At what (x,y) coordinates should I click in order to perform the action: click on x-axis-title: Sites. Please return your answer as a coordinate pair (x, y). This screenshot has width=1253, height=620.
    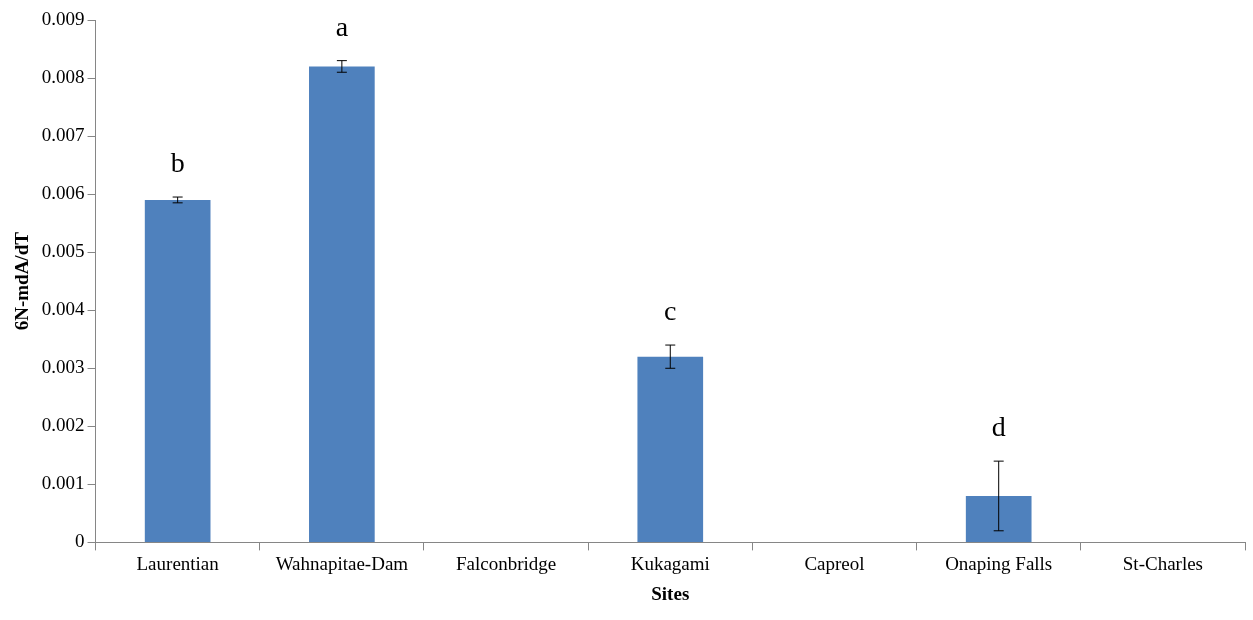
    Looking at the image, I should click on (670, 593).